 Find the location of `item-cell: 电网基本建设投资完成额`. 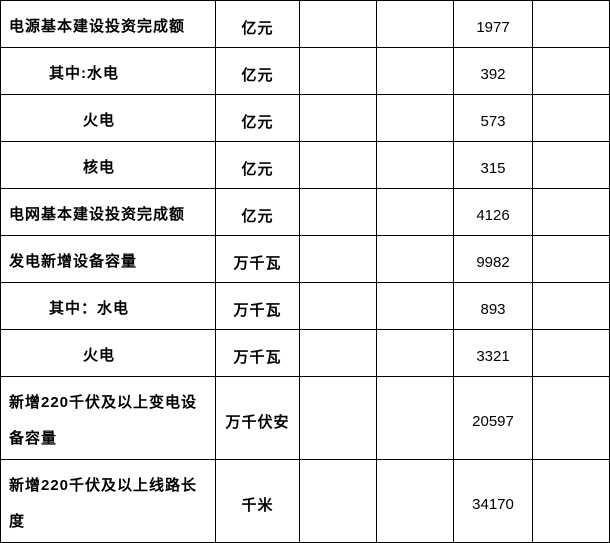

item-cell: 电网基本建设投资完成额 is located at coordinates (108, 212).